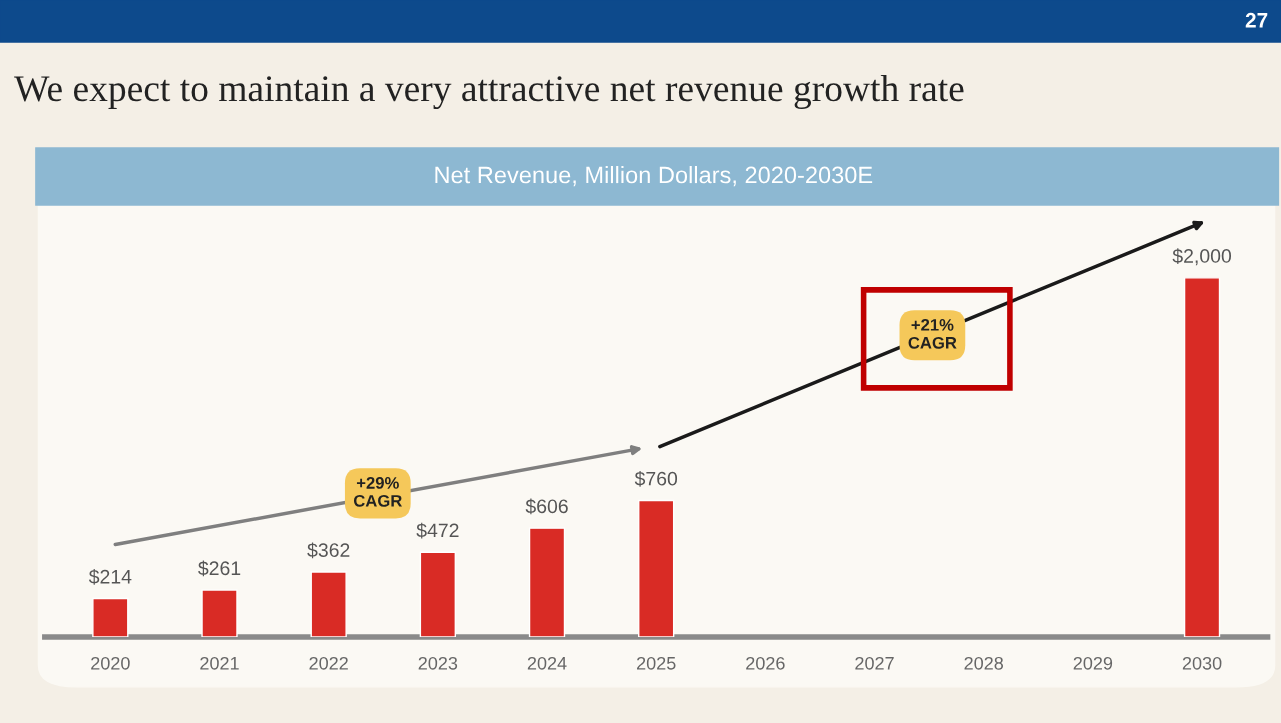 This screenshot has width=1281, height=723. What do you see at coordinates (1256, 20) in the screenshot?
I see `text: 27` at bounding box center [1256, 20].